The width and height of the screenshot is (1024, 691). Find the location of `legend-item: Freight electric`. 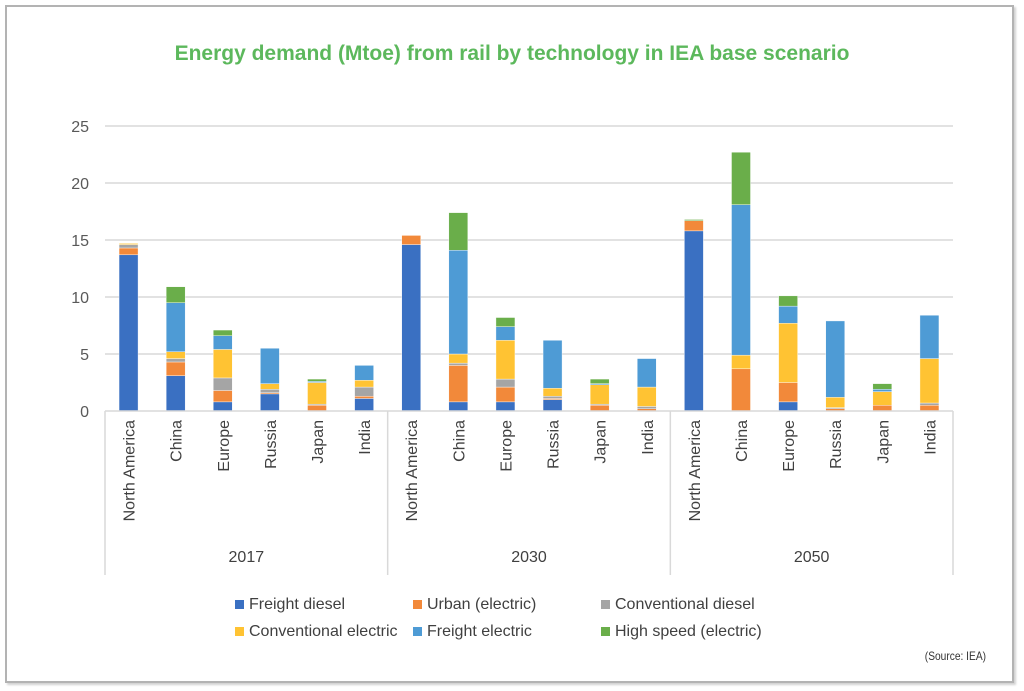

legend-item: Freight electric is located at coordinates (507, 632).